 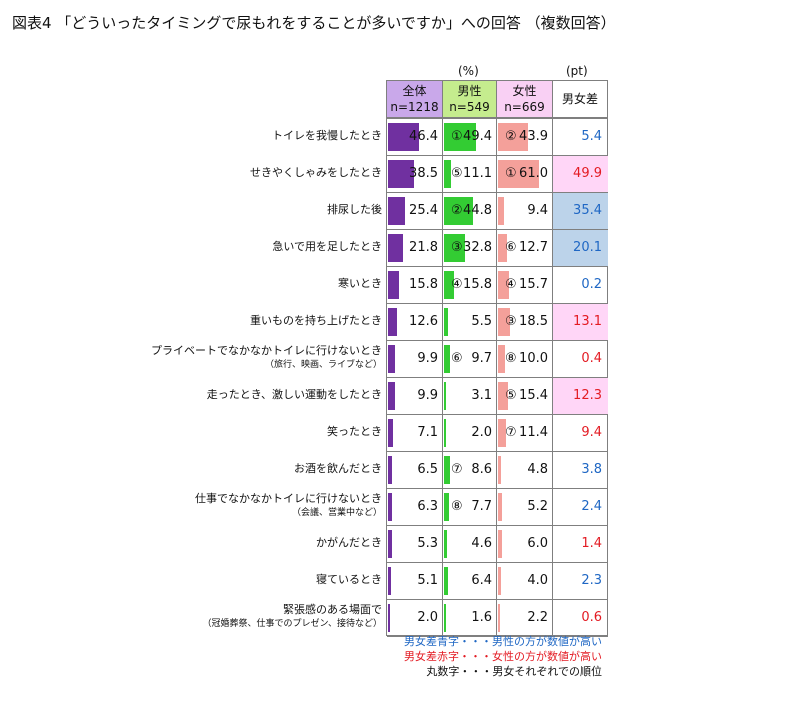 I want to click on female-rank: ⑧, so click(x=511, y=358).